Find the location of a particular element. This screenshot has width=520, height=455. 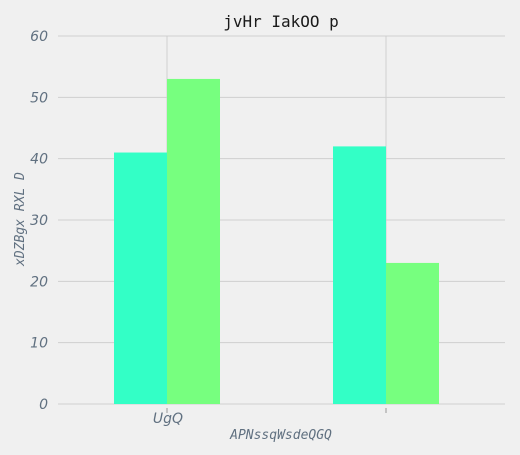

x-tick-label: UgQ is located at coordinates (168, 419).